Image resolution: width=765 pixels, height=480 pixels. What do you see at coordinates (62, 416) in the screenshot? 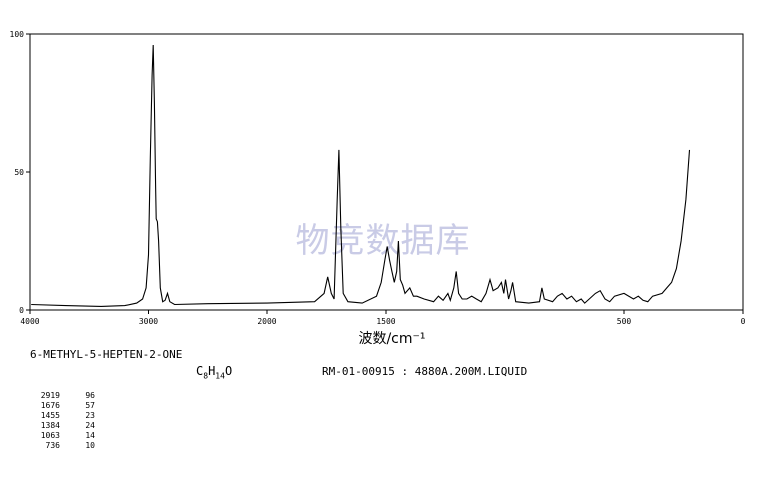
I see `peak-row: 1455 23` at bounding box center [62, 416].